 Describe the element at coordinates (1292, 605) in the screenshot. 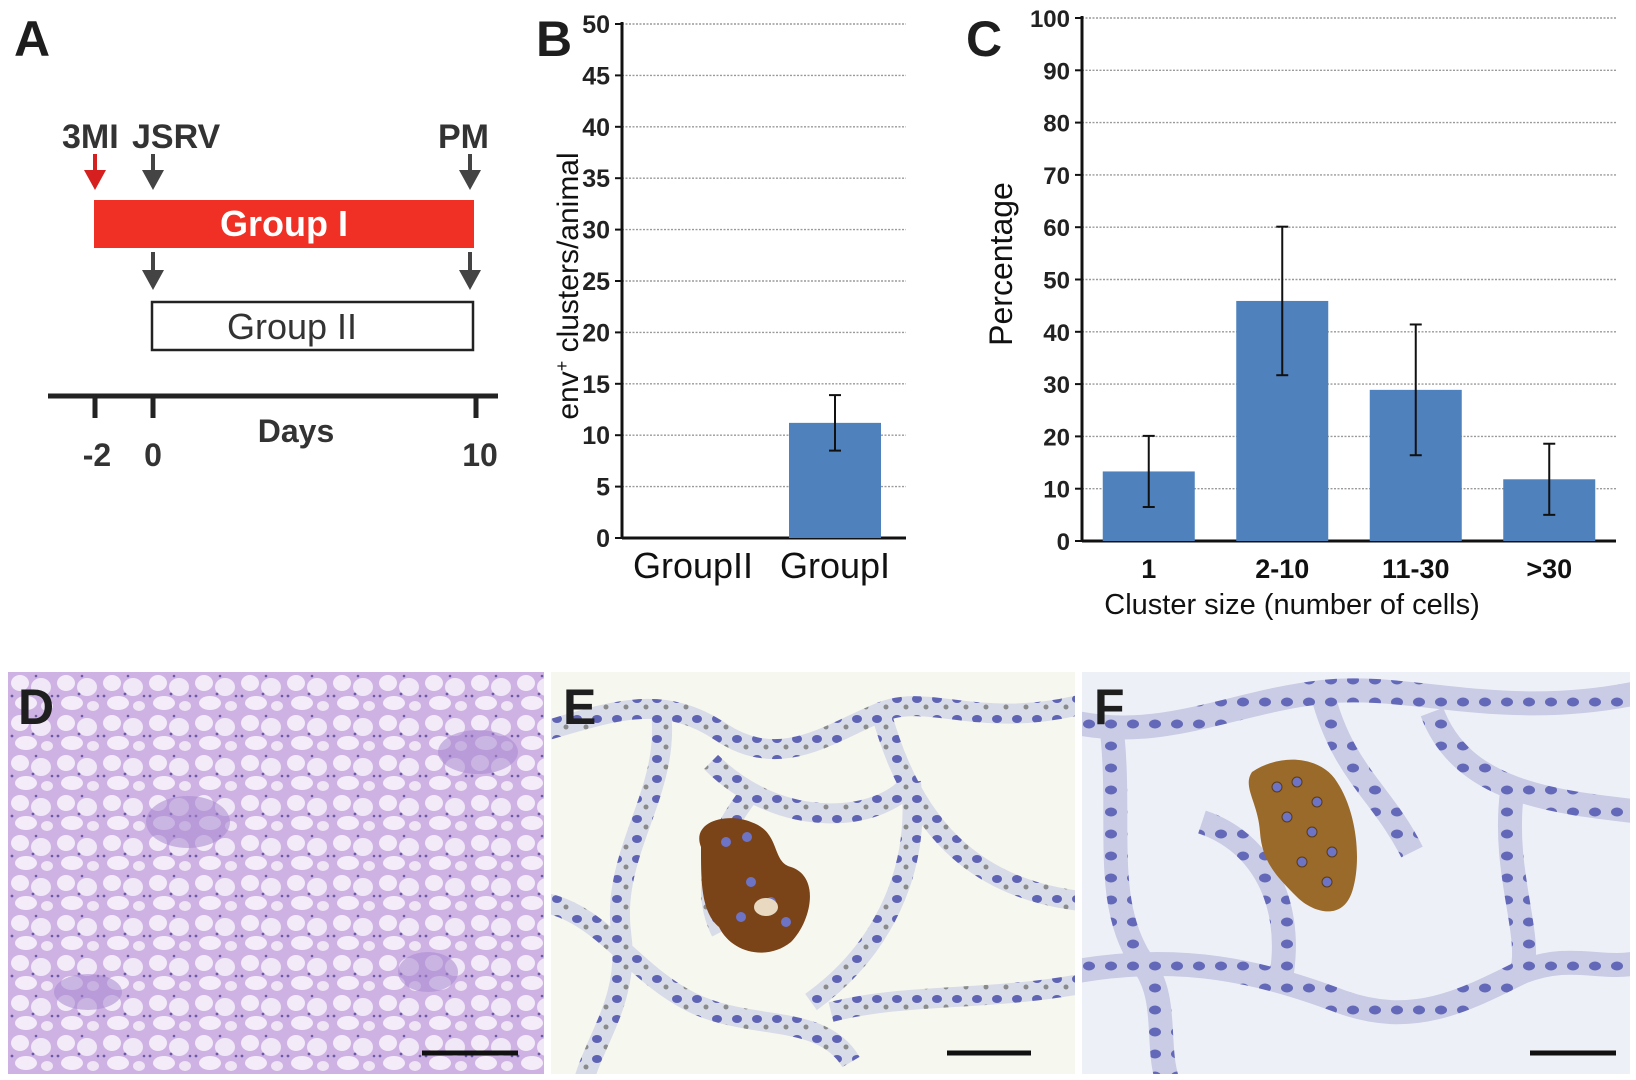

I see `chart-c-xlabel: Cluster size (number of cells)` at that location.